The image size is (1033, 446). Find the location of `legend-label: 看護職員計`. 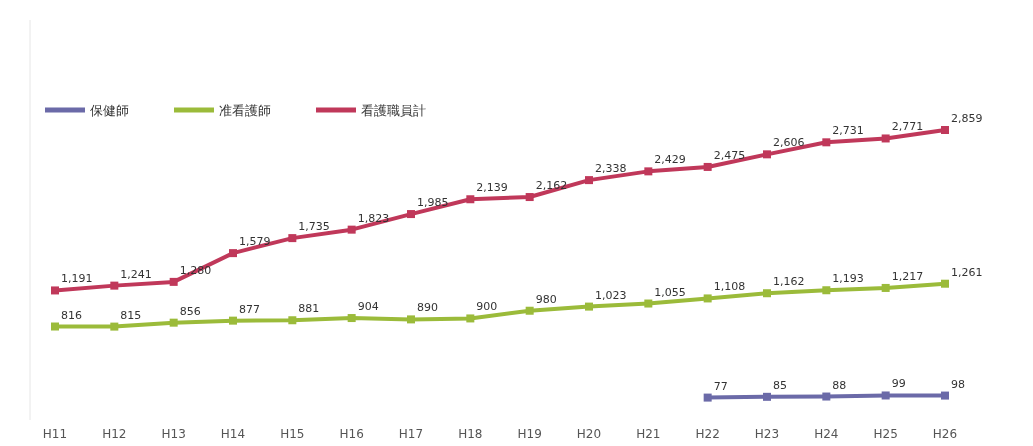

legend-label: 看護職員計 is located at coordinates (393, 110).